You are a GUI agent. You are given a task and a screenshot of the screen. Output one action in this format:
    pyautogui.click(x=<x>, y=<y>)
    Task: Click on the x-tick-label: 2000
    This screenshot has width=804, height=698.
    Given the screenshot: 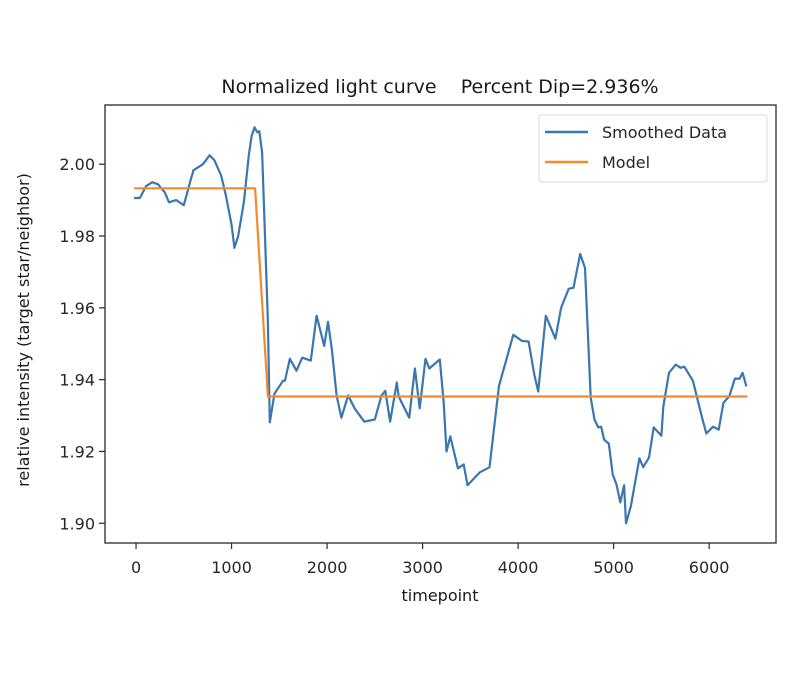 What is the action you would take?
    pyautogui.click(x=327, y=567)
    